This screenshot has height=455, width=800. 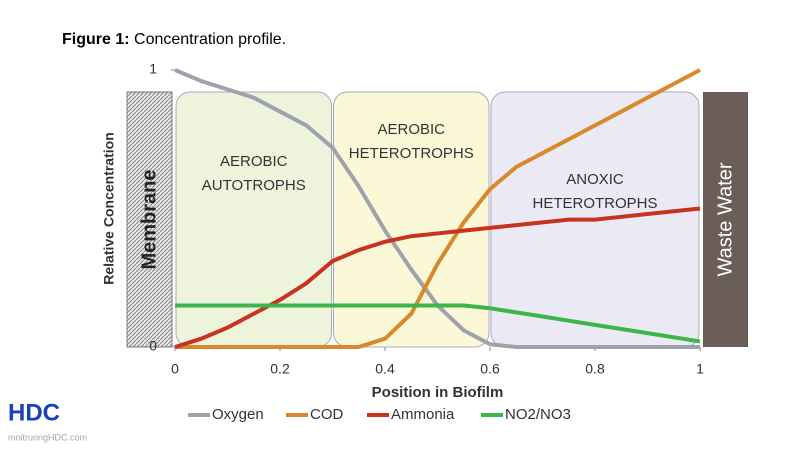 I want to click on legend-label: NO2/NO3, so click(x=538, y=414).